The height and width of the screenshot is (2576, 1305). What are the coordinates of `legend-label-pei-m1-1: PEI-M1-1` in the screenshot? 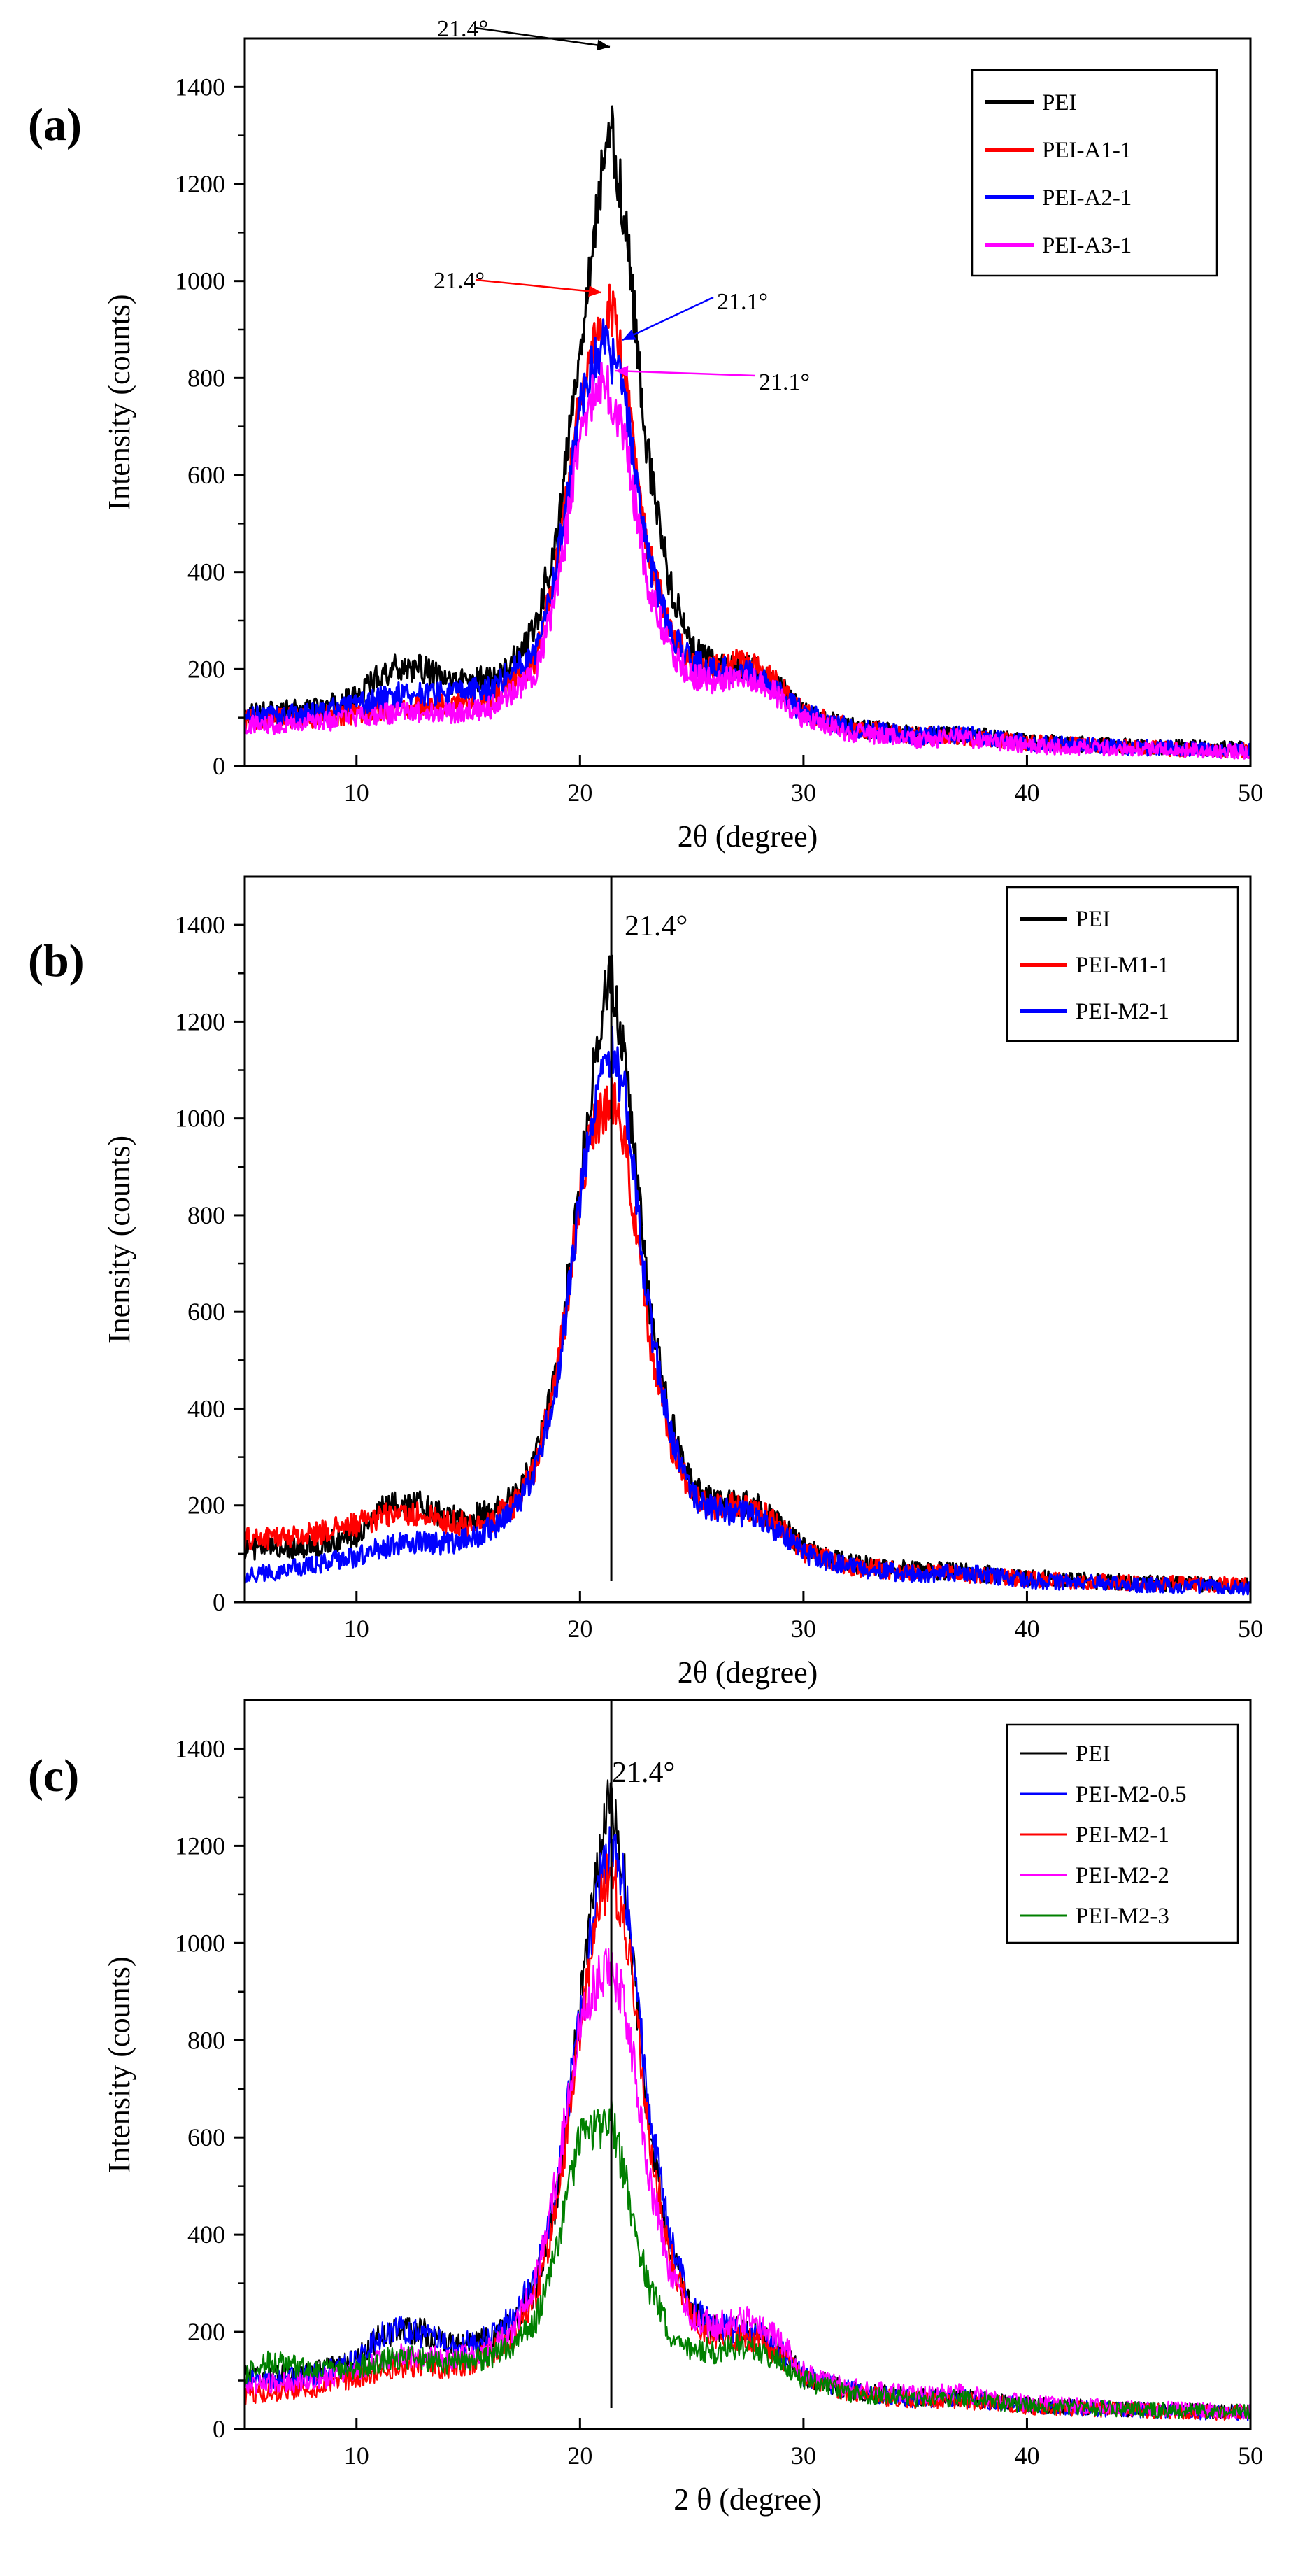 It's located at (1122, 965).